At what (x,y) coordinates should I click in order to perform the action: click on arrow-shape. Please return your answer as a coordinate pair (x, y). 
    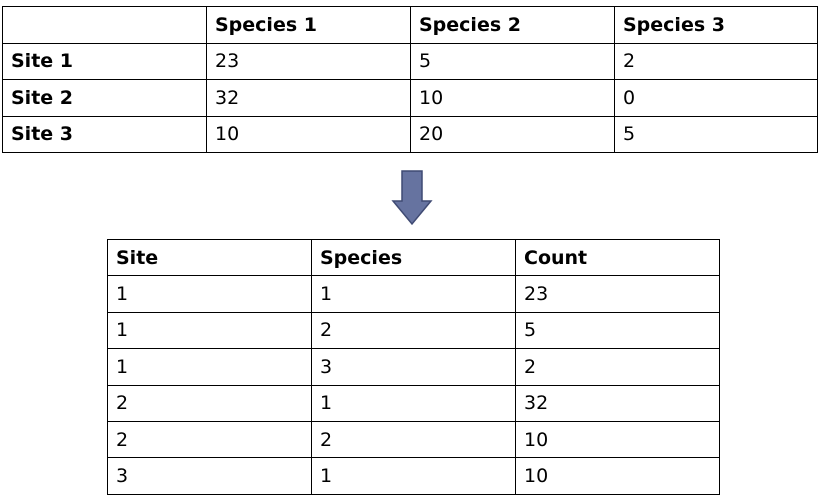
    Looking at the image, I should click on (412, 198).